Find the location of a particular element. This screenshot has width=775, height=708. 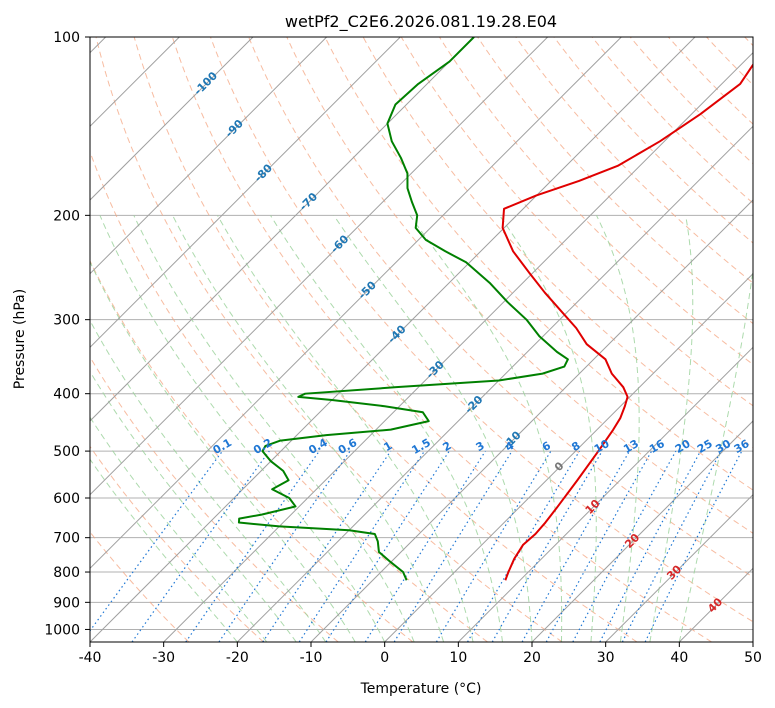

y-tick-label: 600 is located at coordinates (66, 499).